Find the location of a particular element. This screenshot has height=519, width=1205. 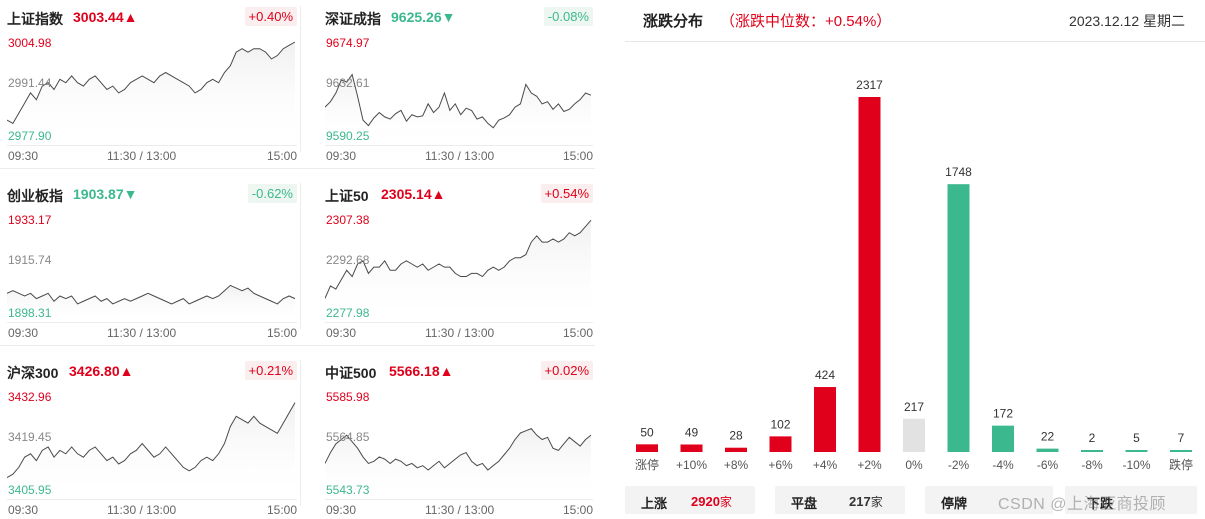

bar-category-label: +8% is located at coordinates (736, 465).